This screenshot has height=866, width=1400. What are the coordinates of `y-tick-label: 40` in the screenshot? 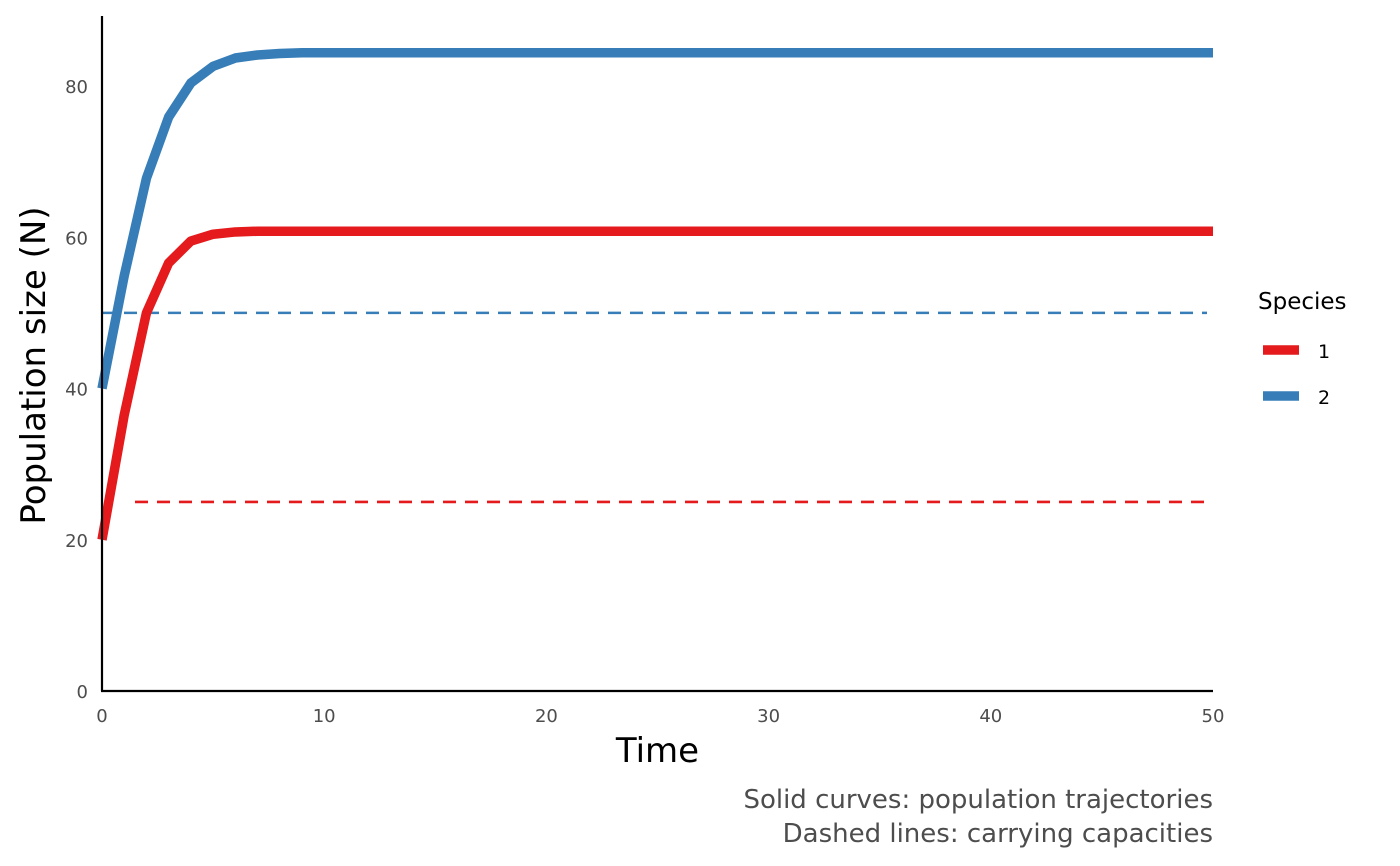 It's located at (76, 390).